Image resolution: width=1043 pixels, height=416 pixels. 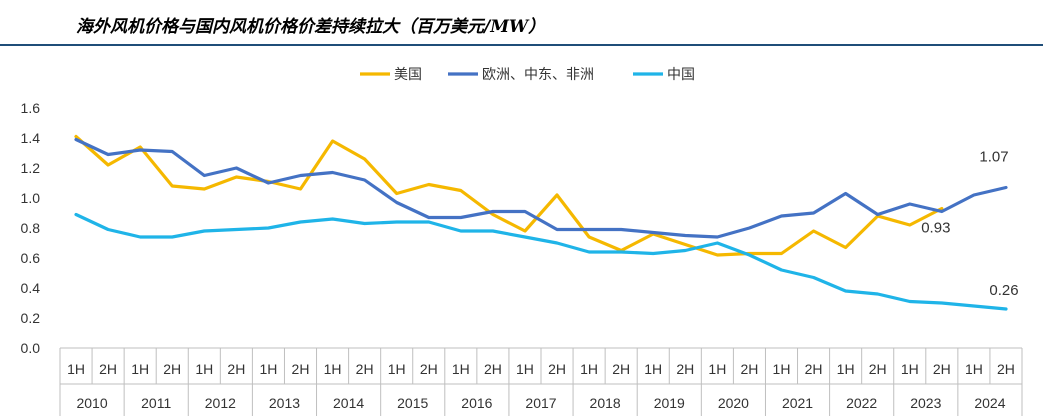 I want to click on x-tick-label-year: 2011, so click(x=156, y=403).